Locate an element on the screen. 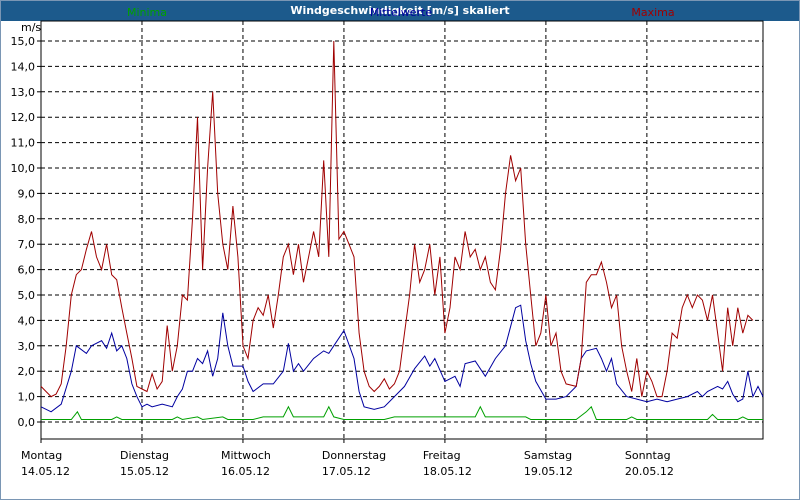  y-axis-unit: m/s is located at coordinates (31, 27).